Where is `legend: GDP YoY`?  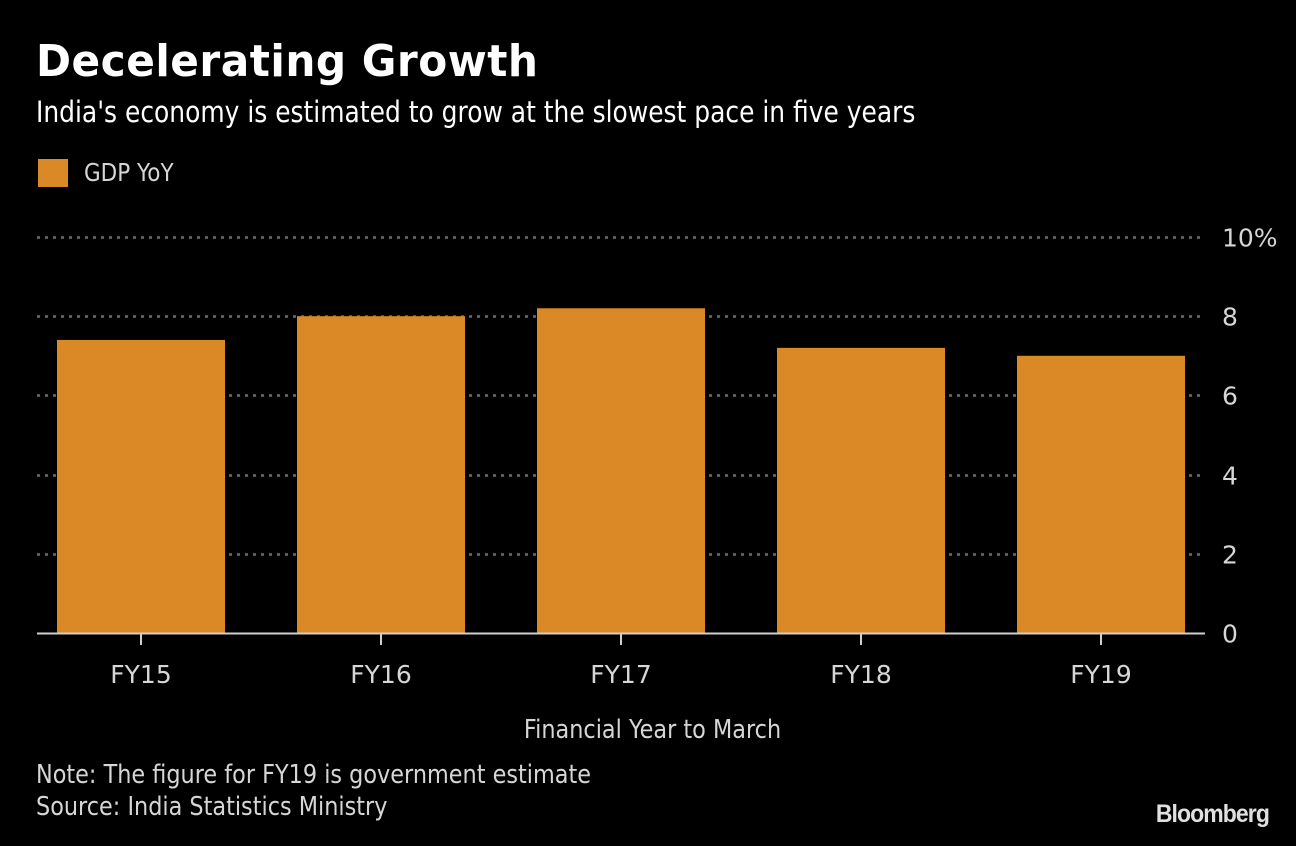
legend: GDP YoY is located at coordinates (113, 172).